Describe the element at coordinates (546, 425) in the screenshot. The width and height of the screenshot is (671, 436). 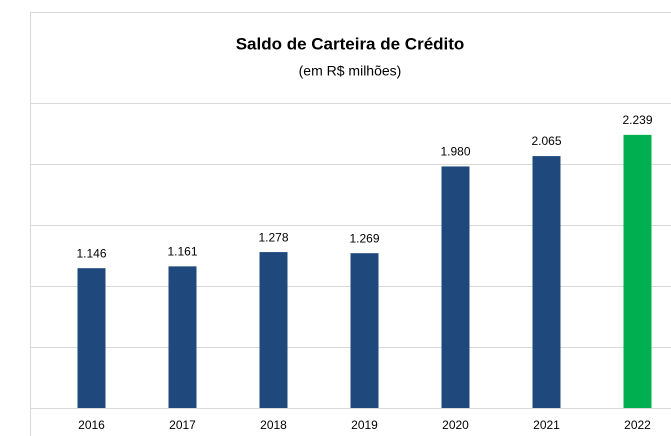
I see `x-tick-label: 2021` at that location.